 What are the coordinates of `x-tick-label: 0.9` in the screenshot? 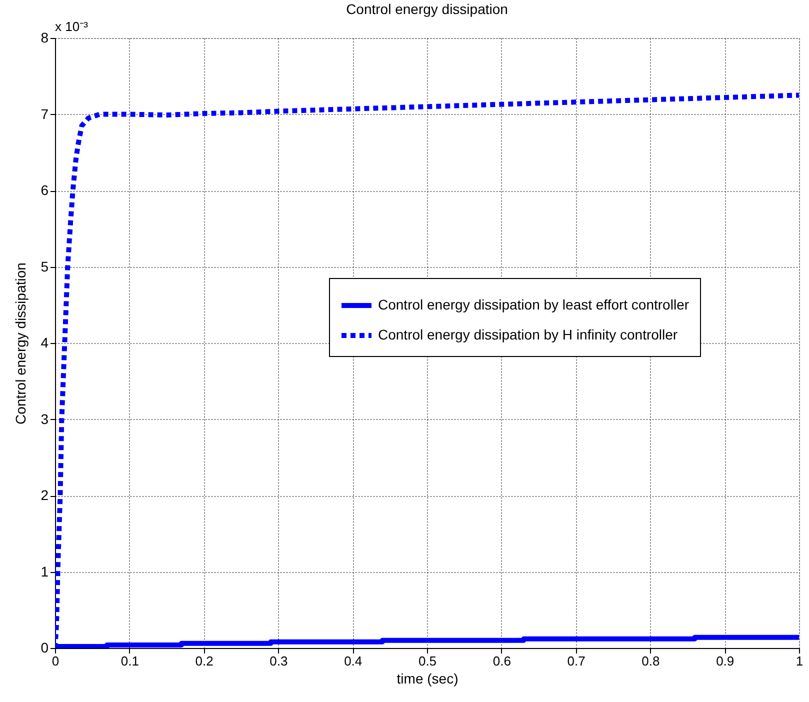 It's located at (725, 661).